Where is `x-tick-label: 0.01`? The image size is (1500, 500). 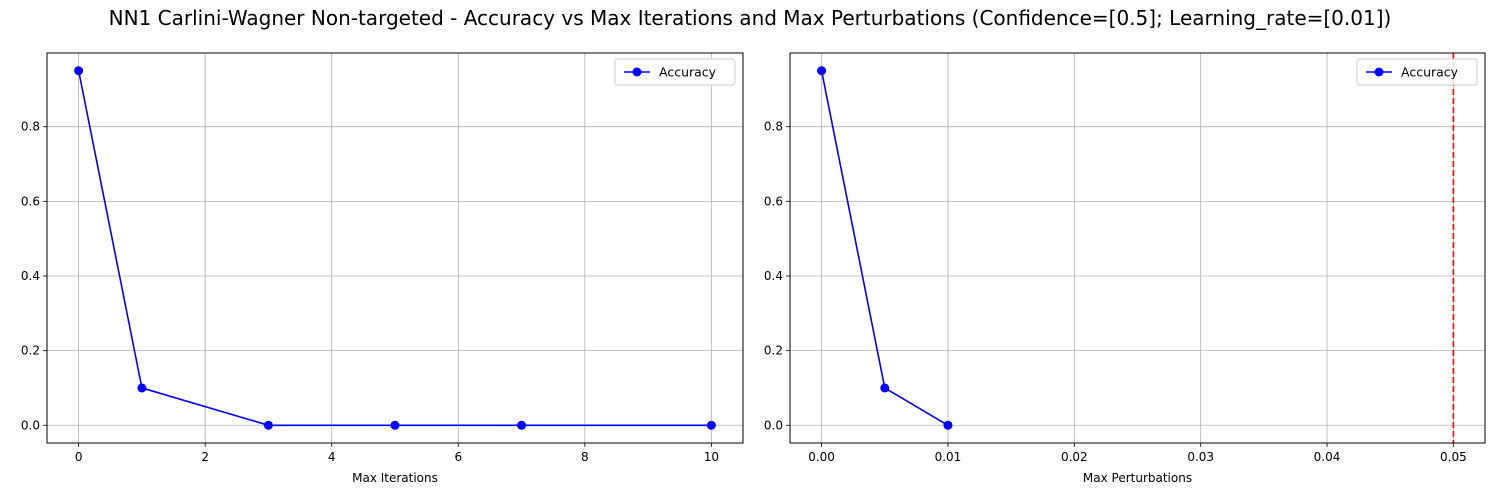 x-tick-label: 0.01 is located at coordinates (948, 457).